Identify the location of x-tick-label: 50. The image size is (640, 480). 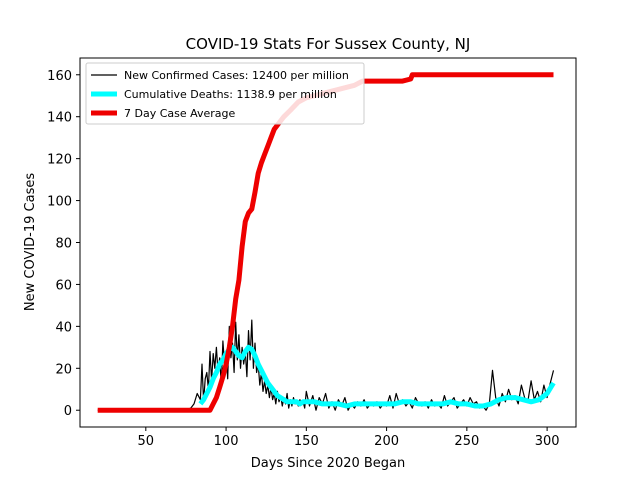
(146, 441).